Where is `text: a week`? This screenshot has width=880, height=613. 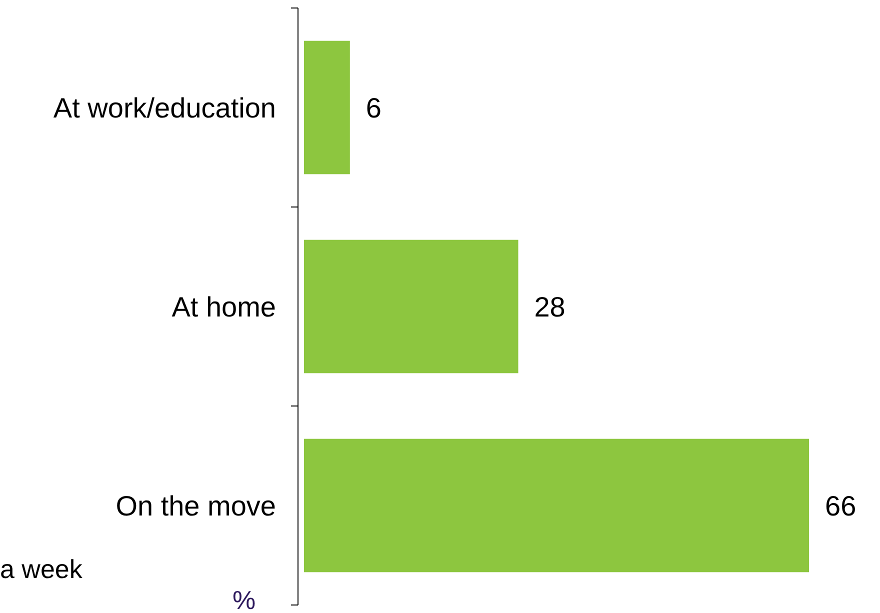
text: a week is located at coordinates (42, 569).